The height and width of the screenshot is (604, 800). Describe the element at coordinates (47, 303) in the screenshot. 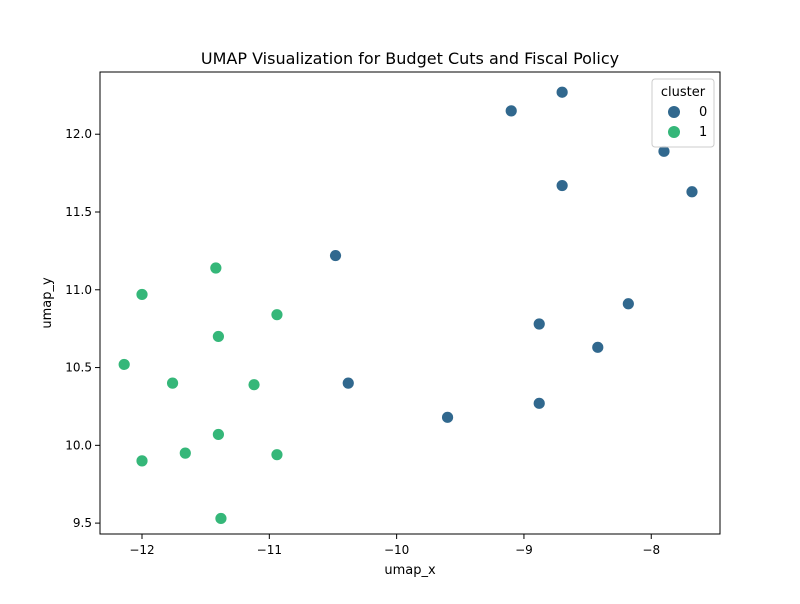

I see `y-axis-label: umap_y` at that location.